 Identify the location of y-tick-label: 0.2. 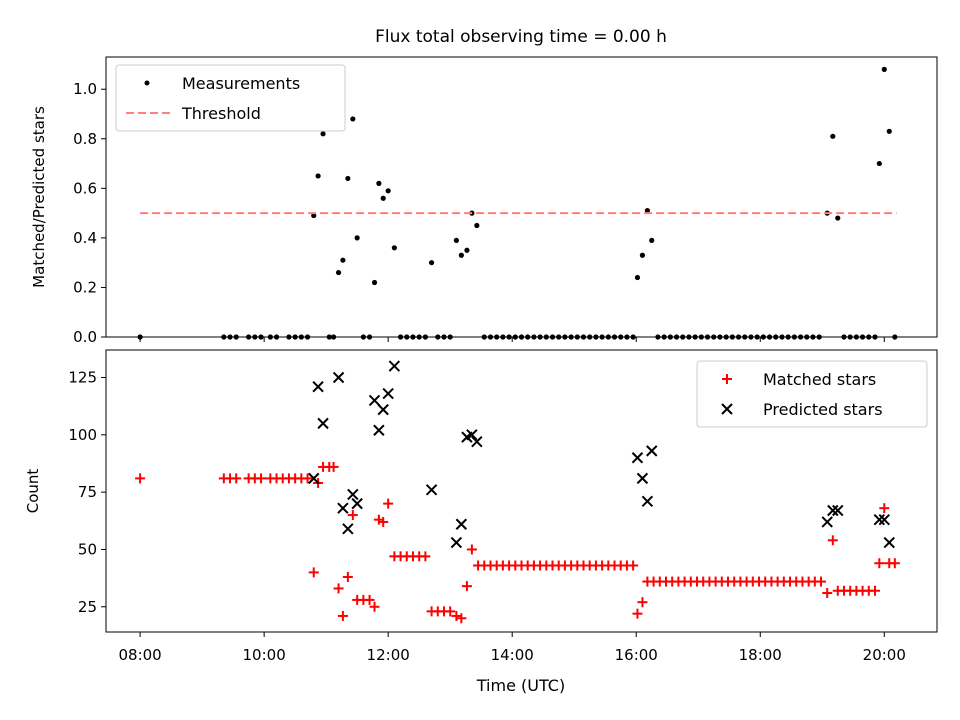
(85, 287).